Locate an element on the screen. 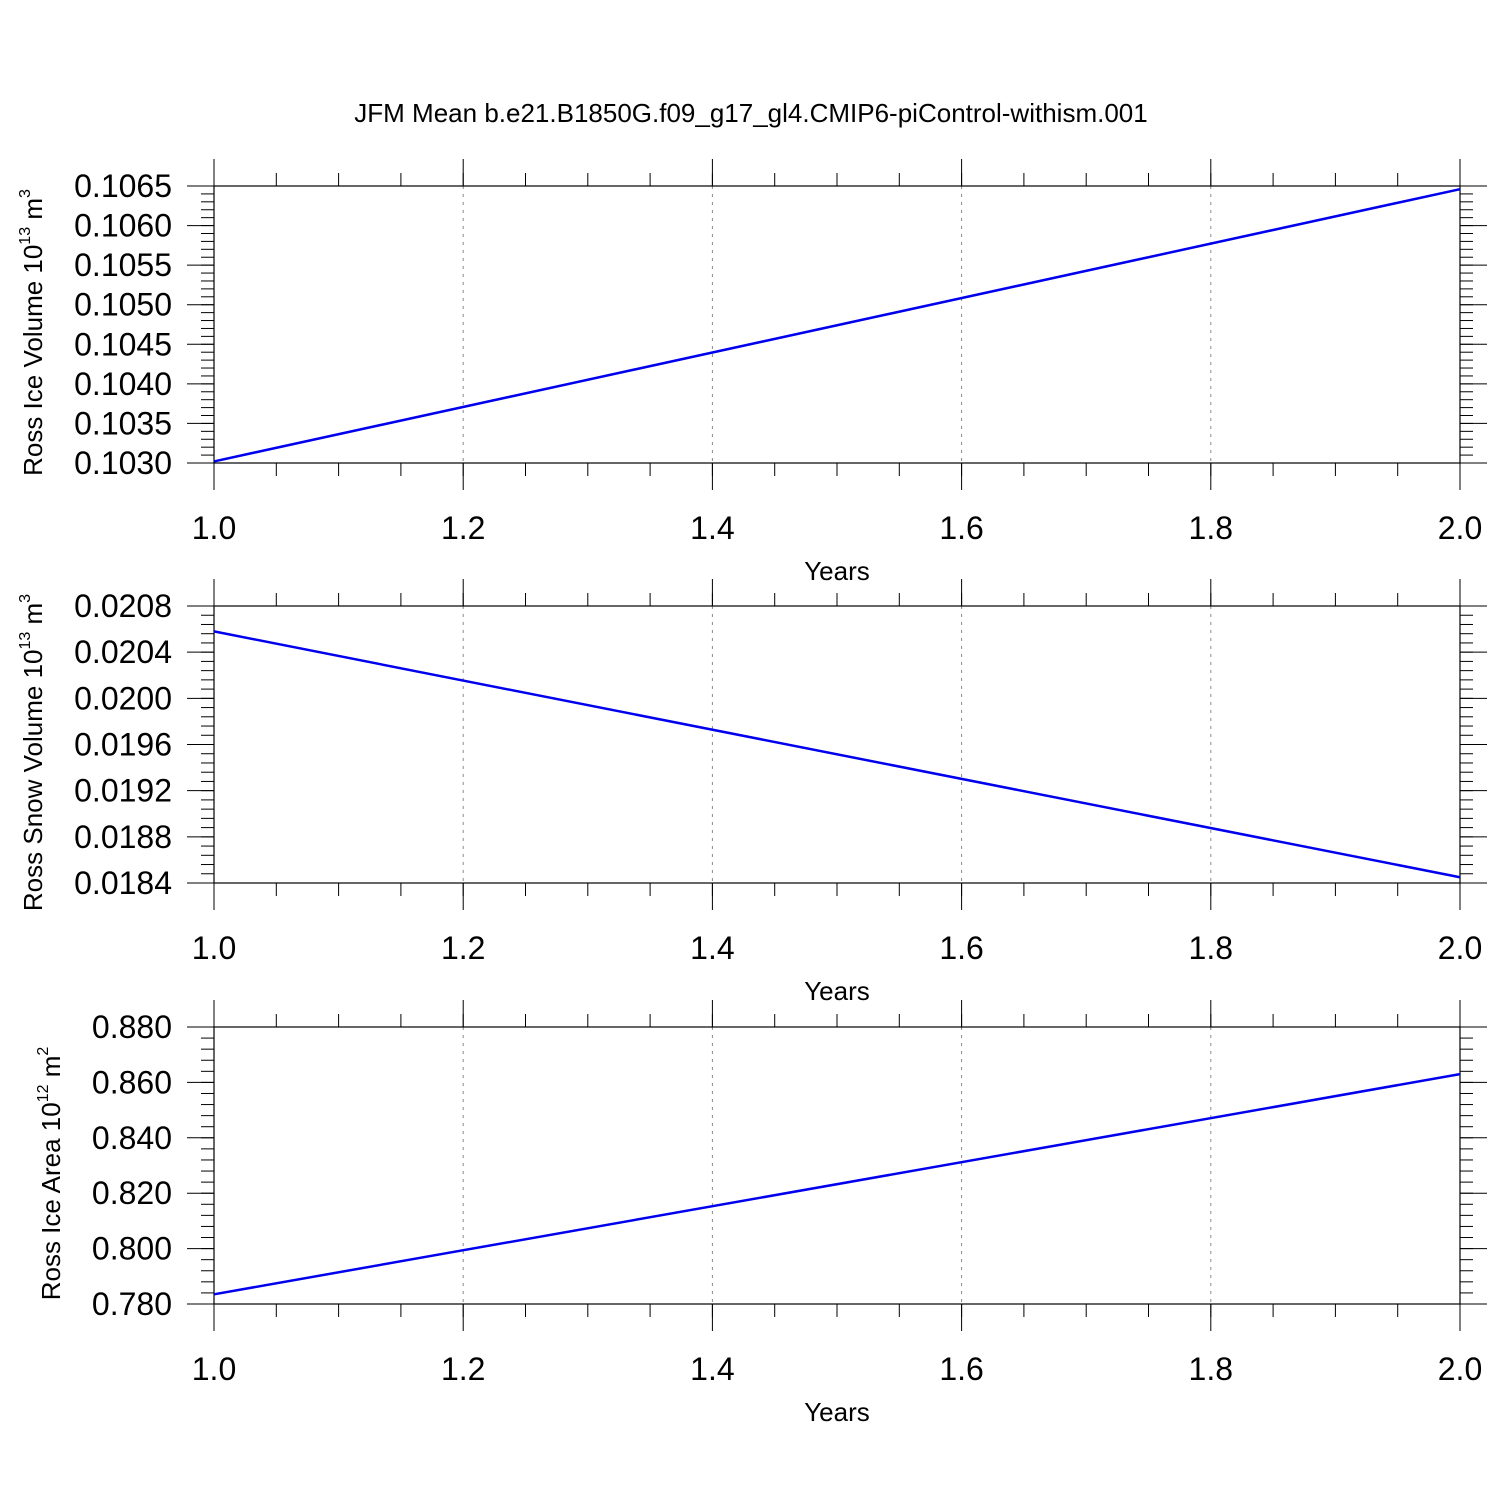 Image resolution: width=1500 pixels, height=1500 pixels. y-tick-label: 0.0204 is located at coordinates (123, 652).